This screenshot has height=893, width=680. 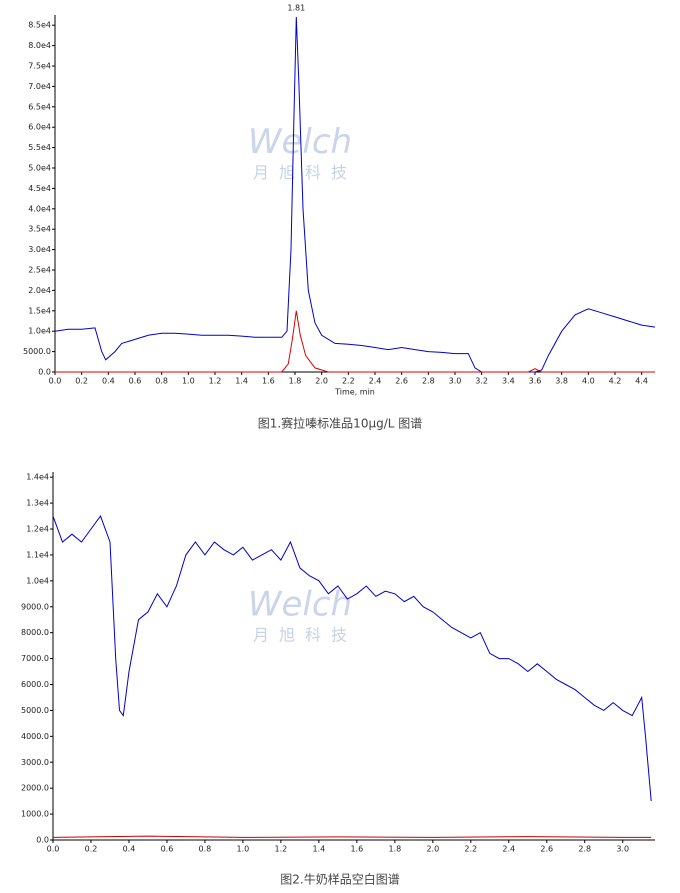 I want to click on x-tick-label: 3.4, so click(x=508, y=381).